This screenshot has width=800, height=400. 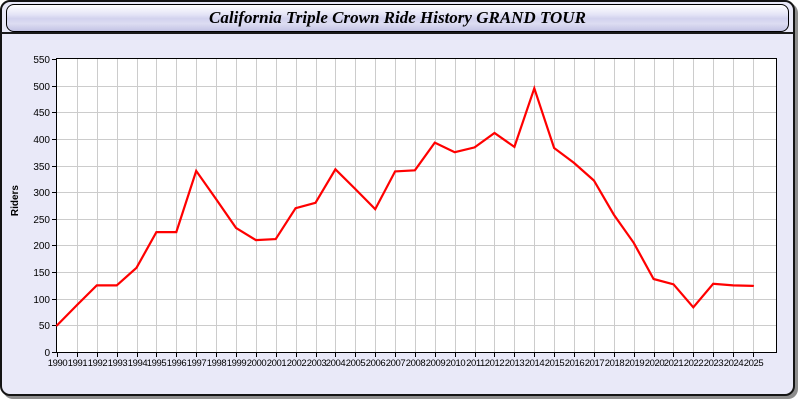 What do you see at coordinates (397, 33) in the screenshot?
I see `header-divider` at bounding box center [397, 33].